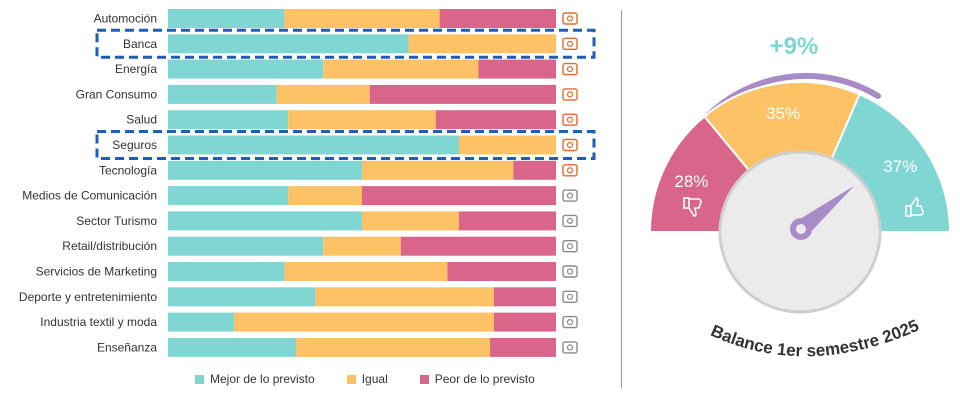  What do you see at coordinates (96, 272) in the screenshot?
I see `category-label: Servicios de Marketing` at bounding box center [96, 272].